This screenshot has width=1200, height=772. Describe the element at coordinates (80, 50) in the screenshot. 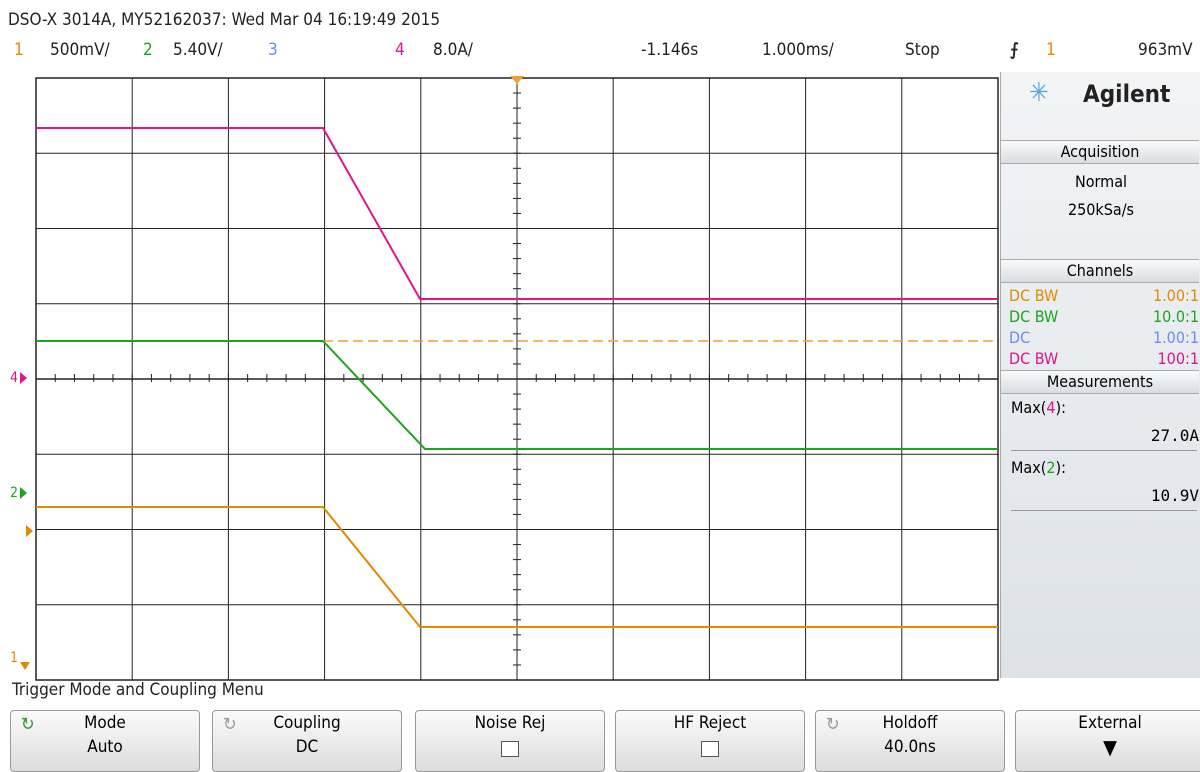

I see `ch1-scale: 500mV/` at that location.